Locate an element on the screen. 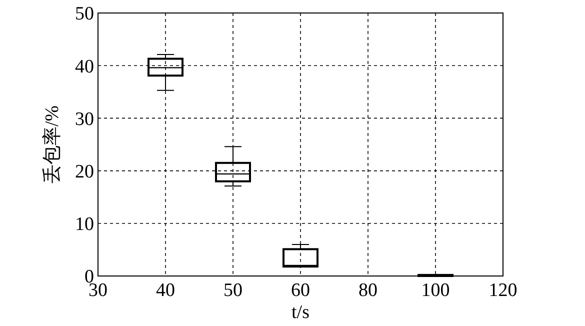 This screenshot has height=326, width=585. y-tick-label: 40 is located at coordinates (84, 67).